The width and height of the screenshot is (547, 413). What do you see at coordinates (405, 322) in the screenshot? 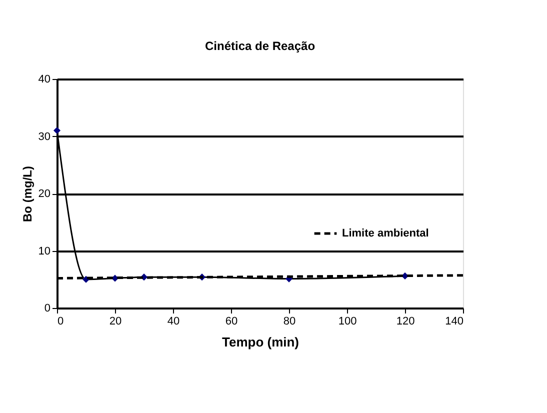
I see `x-tick-label: 120` at bounding box center [405, 322].